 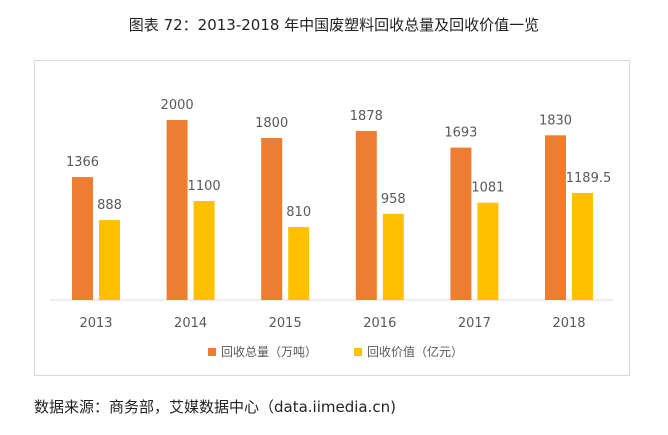 What do you see at coordinates (190, 323) in the screenshot?
I see `x-tick-label-2014: 2014` at bounding box center [190, 323].